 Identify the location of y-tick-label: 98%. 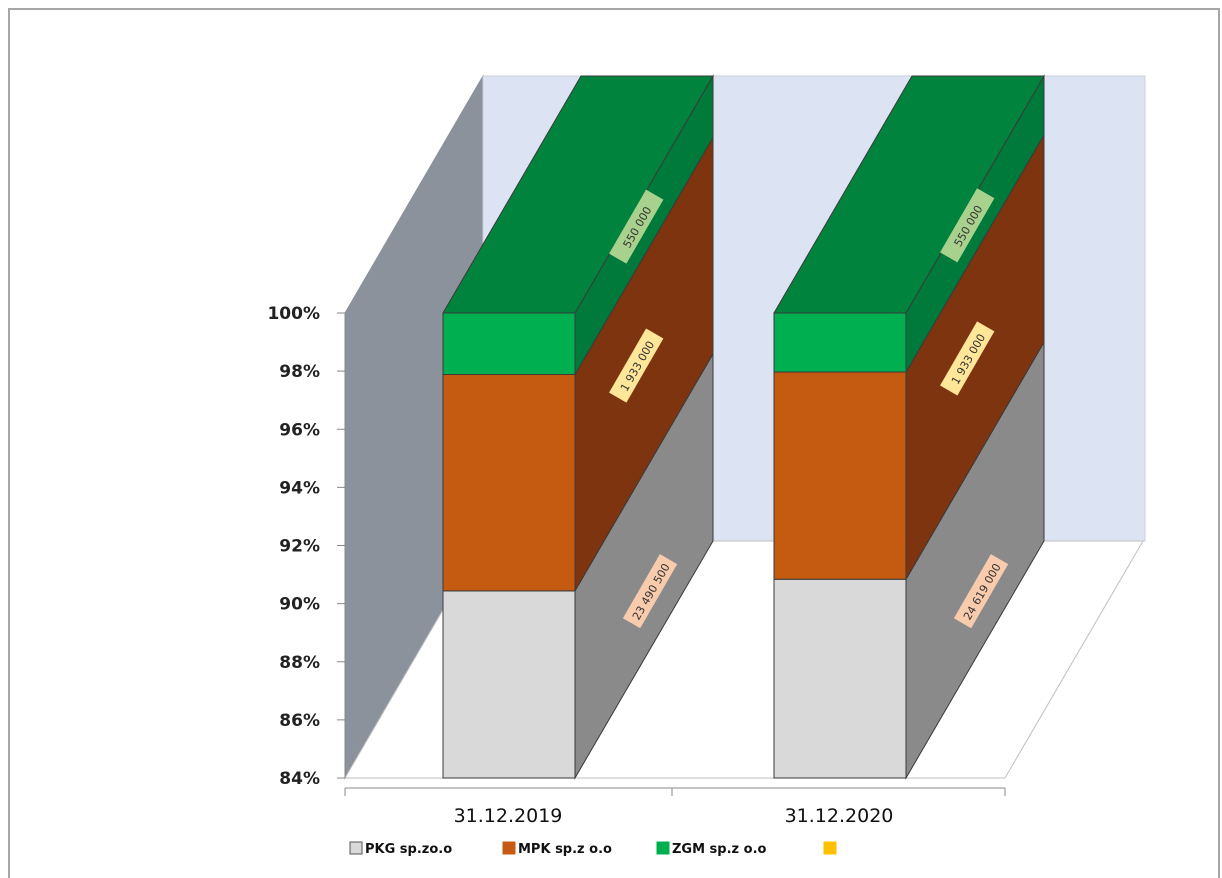
(299, 372).